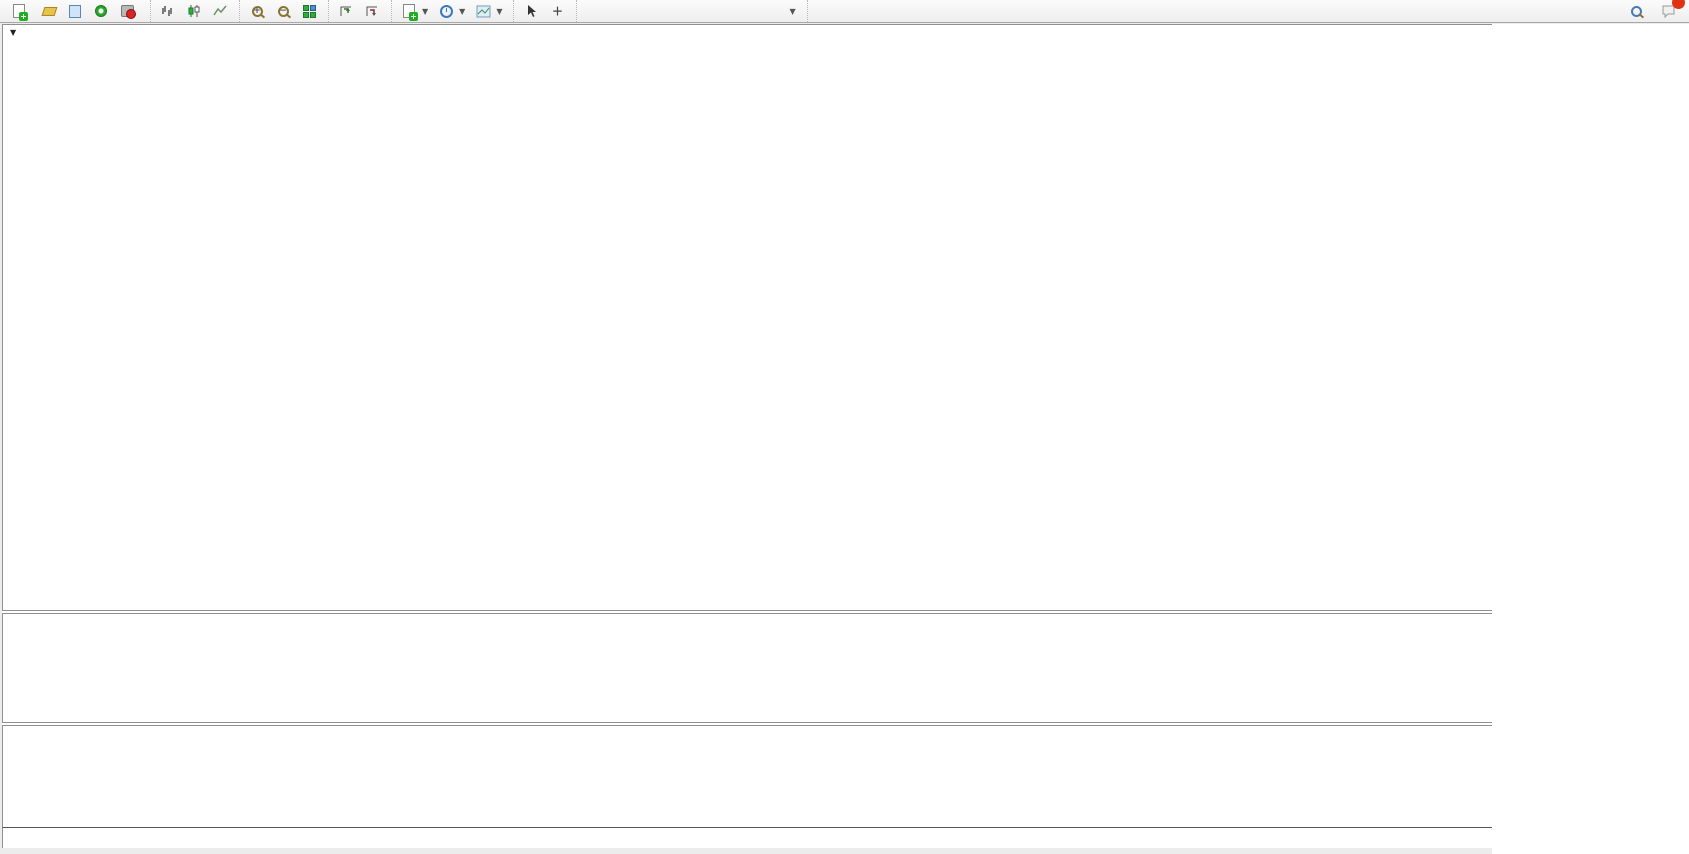  I want to click on line-chart-button, so click(220, 11).